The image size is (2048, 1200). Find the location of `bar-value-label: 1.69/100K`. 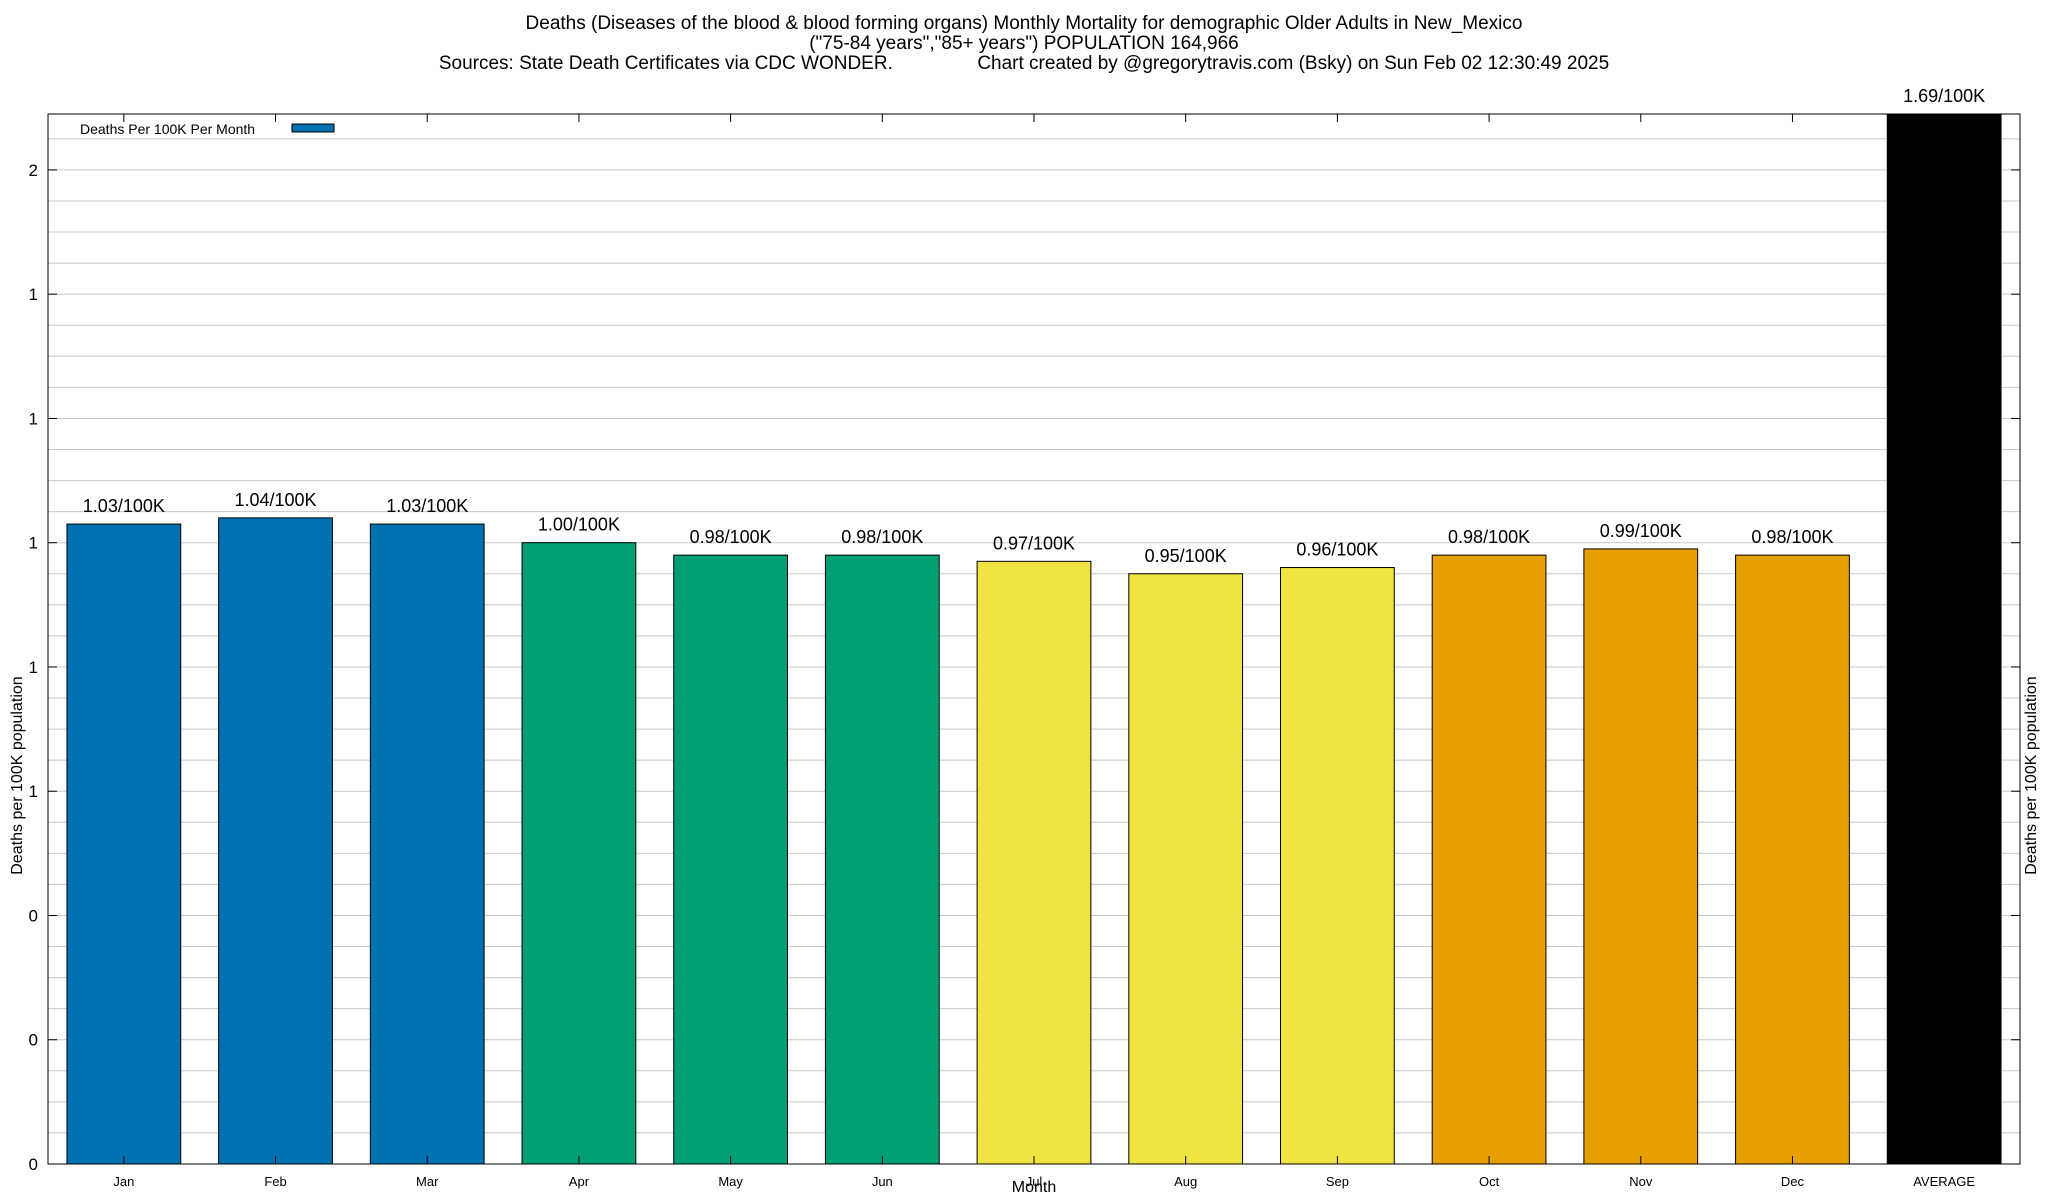

bar-value-label: 1.69/100K is located at coordinates (1944, 96).